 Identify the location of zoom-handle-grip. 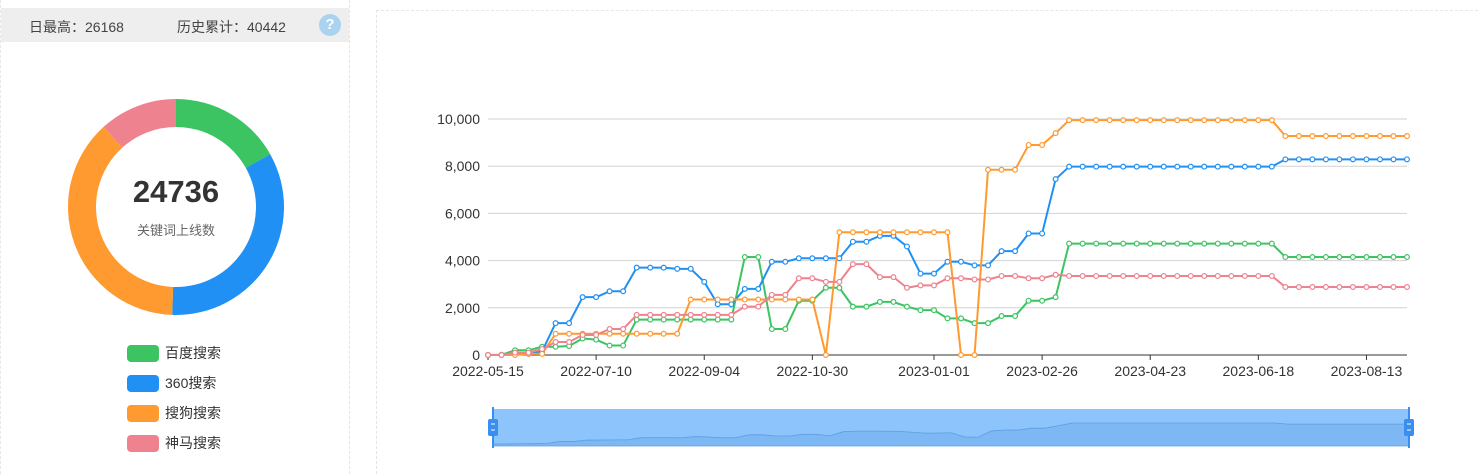
(493, 427).